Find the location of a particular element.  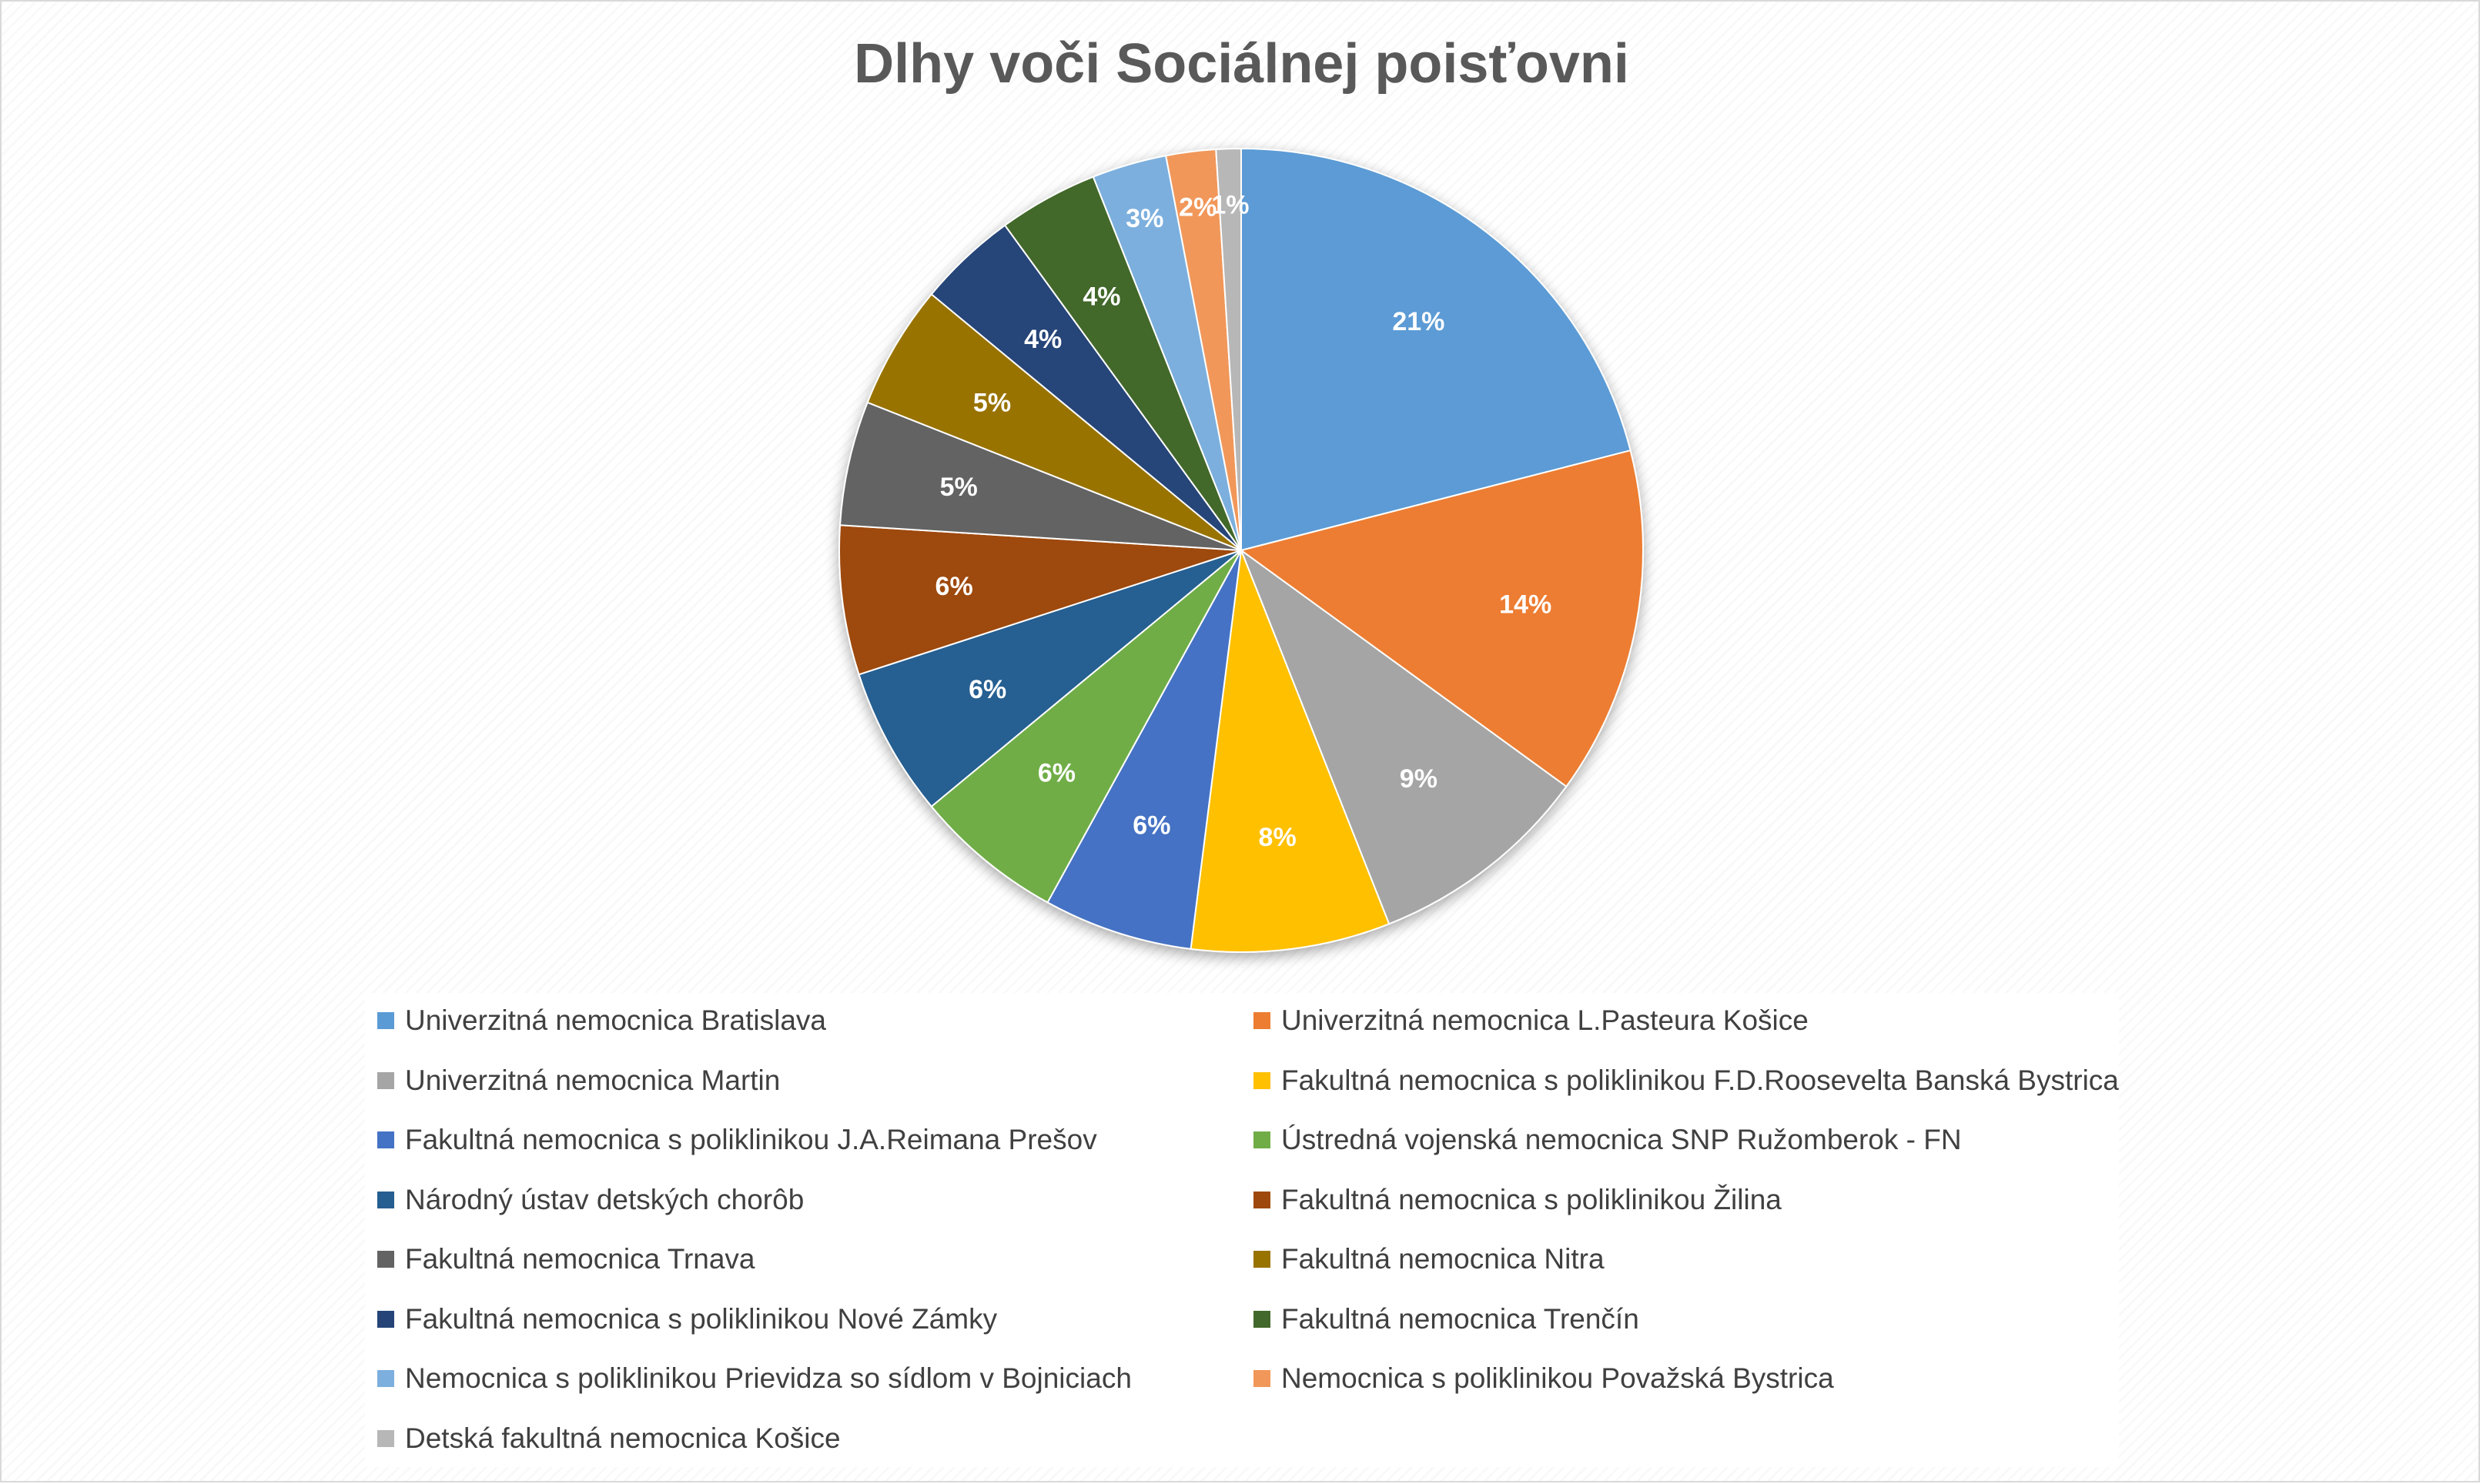

legend-label: Národný ústav detských chorôb is located at coordinates (605, 1199).